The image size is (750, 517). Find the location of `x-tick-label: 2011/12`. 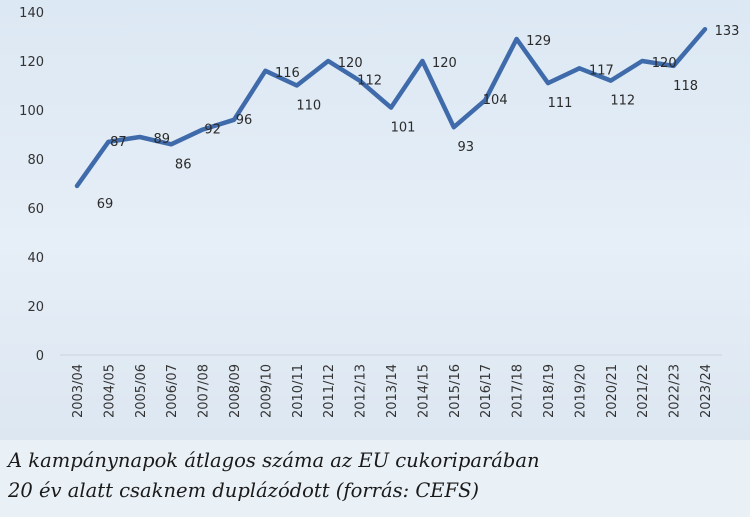

x-tick-label: 2011/12 is located at coordinates (329, 391).